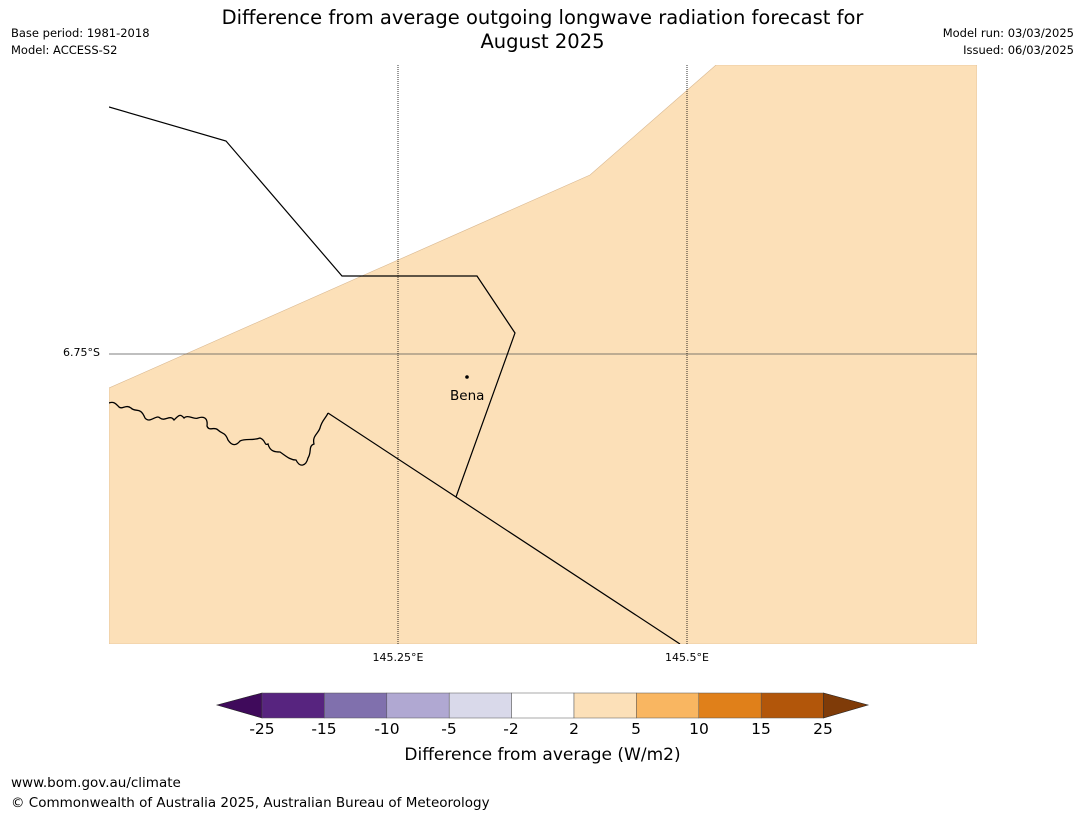  Describe the element at coordinates (398, 657) in the screenshot. I see `longitude-label: 145.25°E` at that location.